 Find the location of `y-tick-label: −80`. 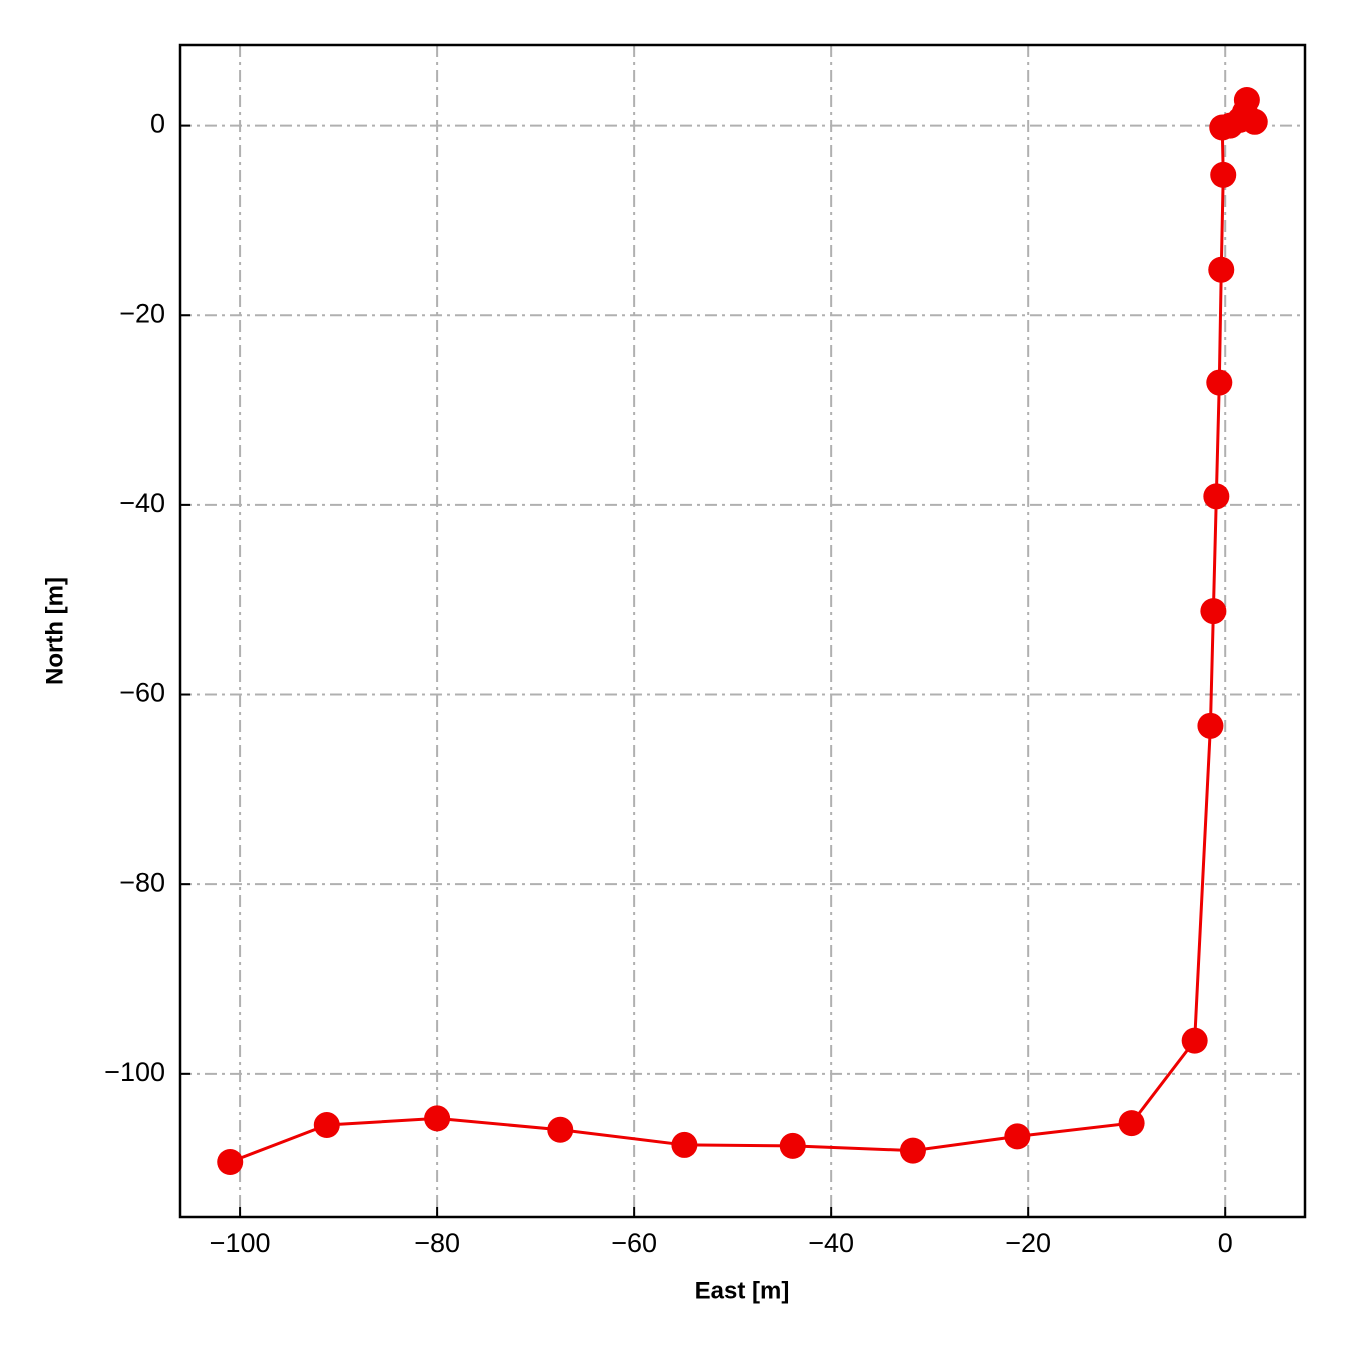

y-tick-label: −80 is located at coordinates (142, 882).